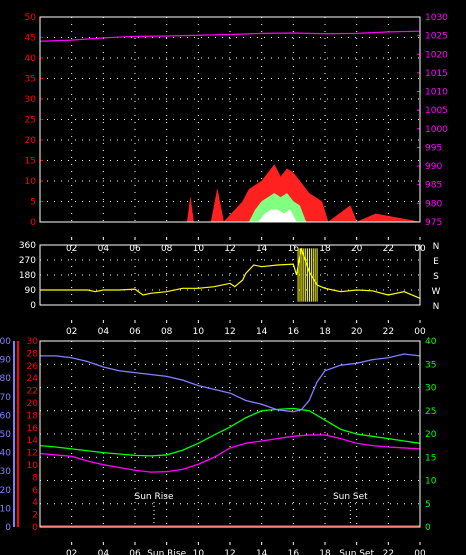 The width and height of the screenshot is (466, 555). I want to click on direction-line, so click(230, 273).